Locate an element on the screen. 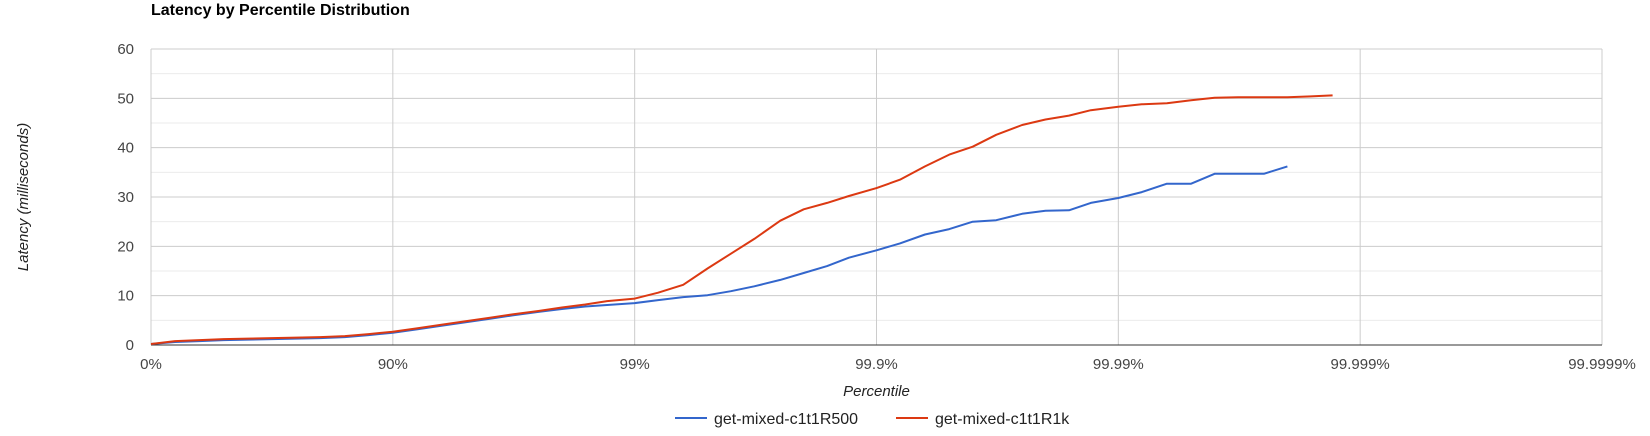 The height and width of the screenshot is (436, 1650). x-tick-label: 99.99% is located at coordinates (1118, 364).